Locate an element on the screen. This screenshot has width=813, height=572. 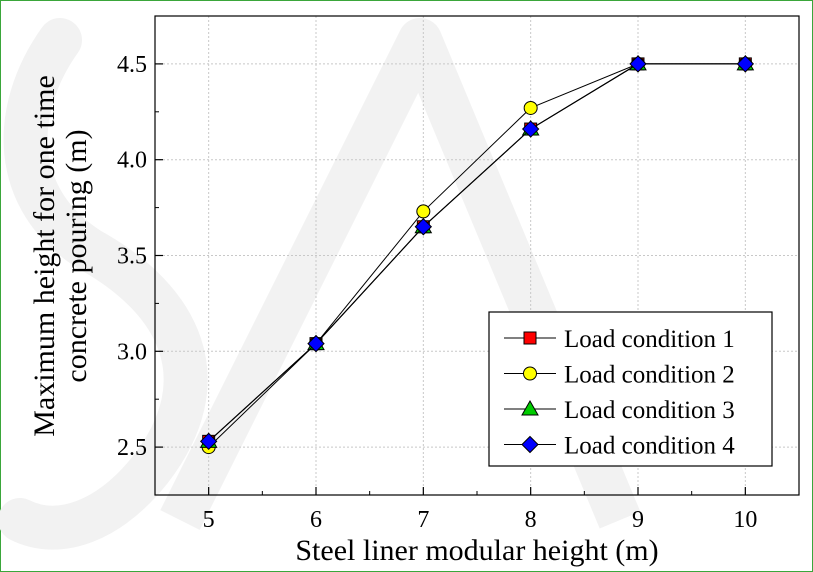
x-tick-label: 5 is located at coordinates (209, 520).